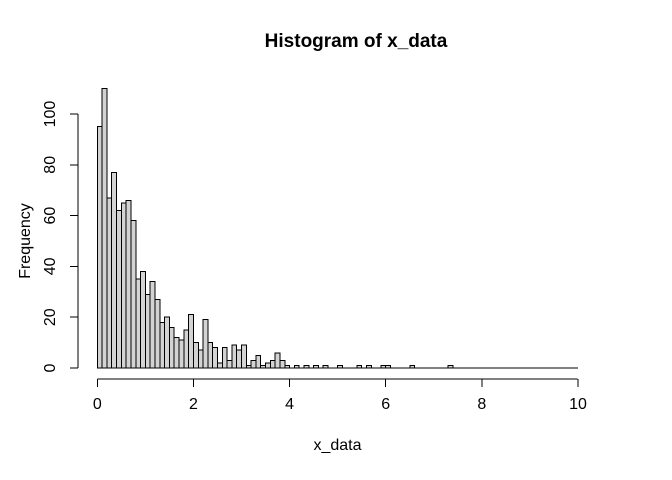 This screenshot has height=480, width=672. Describe the element at coordinates (385, 404) in the screenshot. I see `x-tick-label: 6` at that location.